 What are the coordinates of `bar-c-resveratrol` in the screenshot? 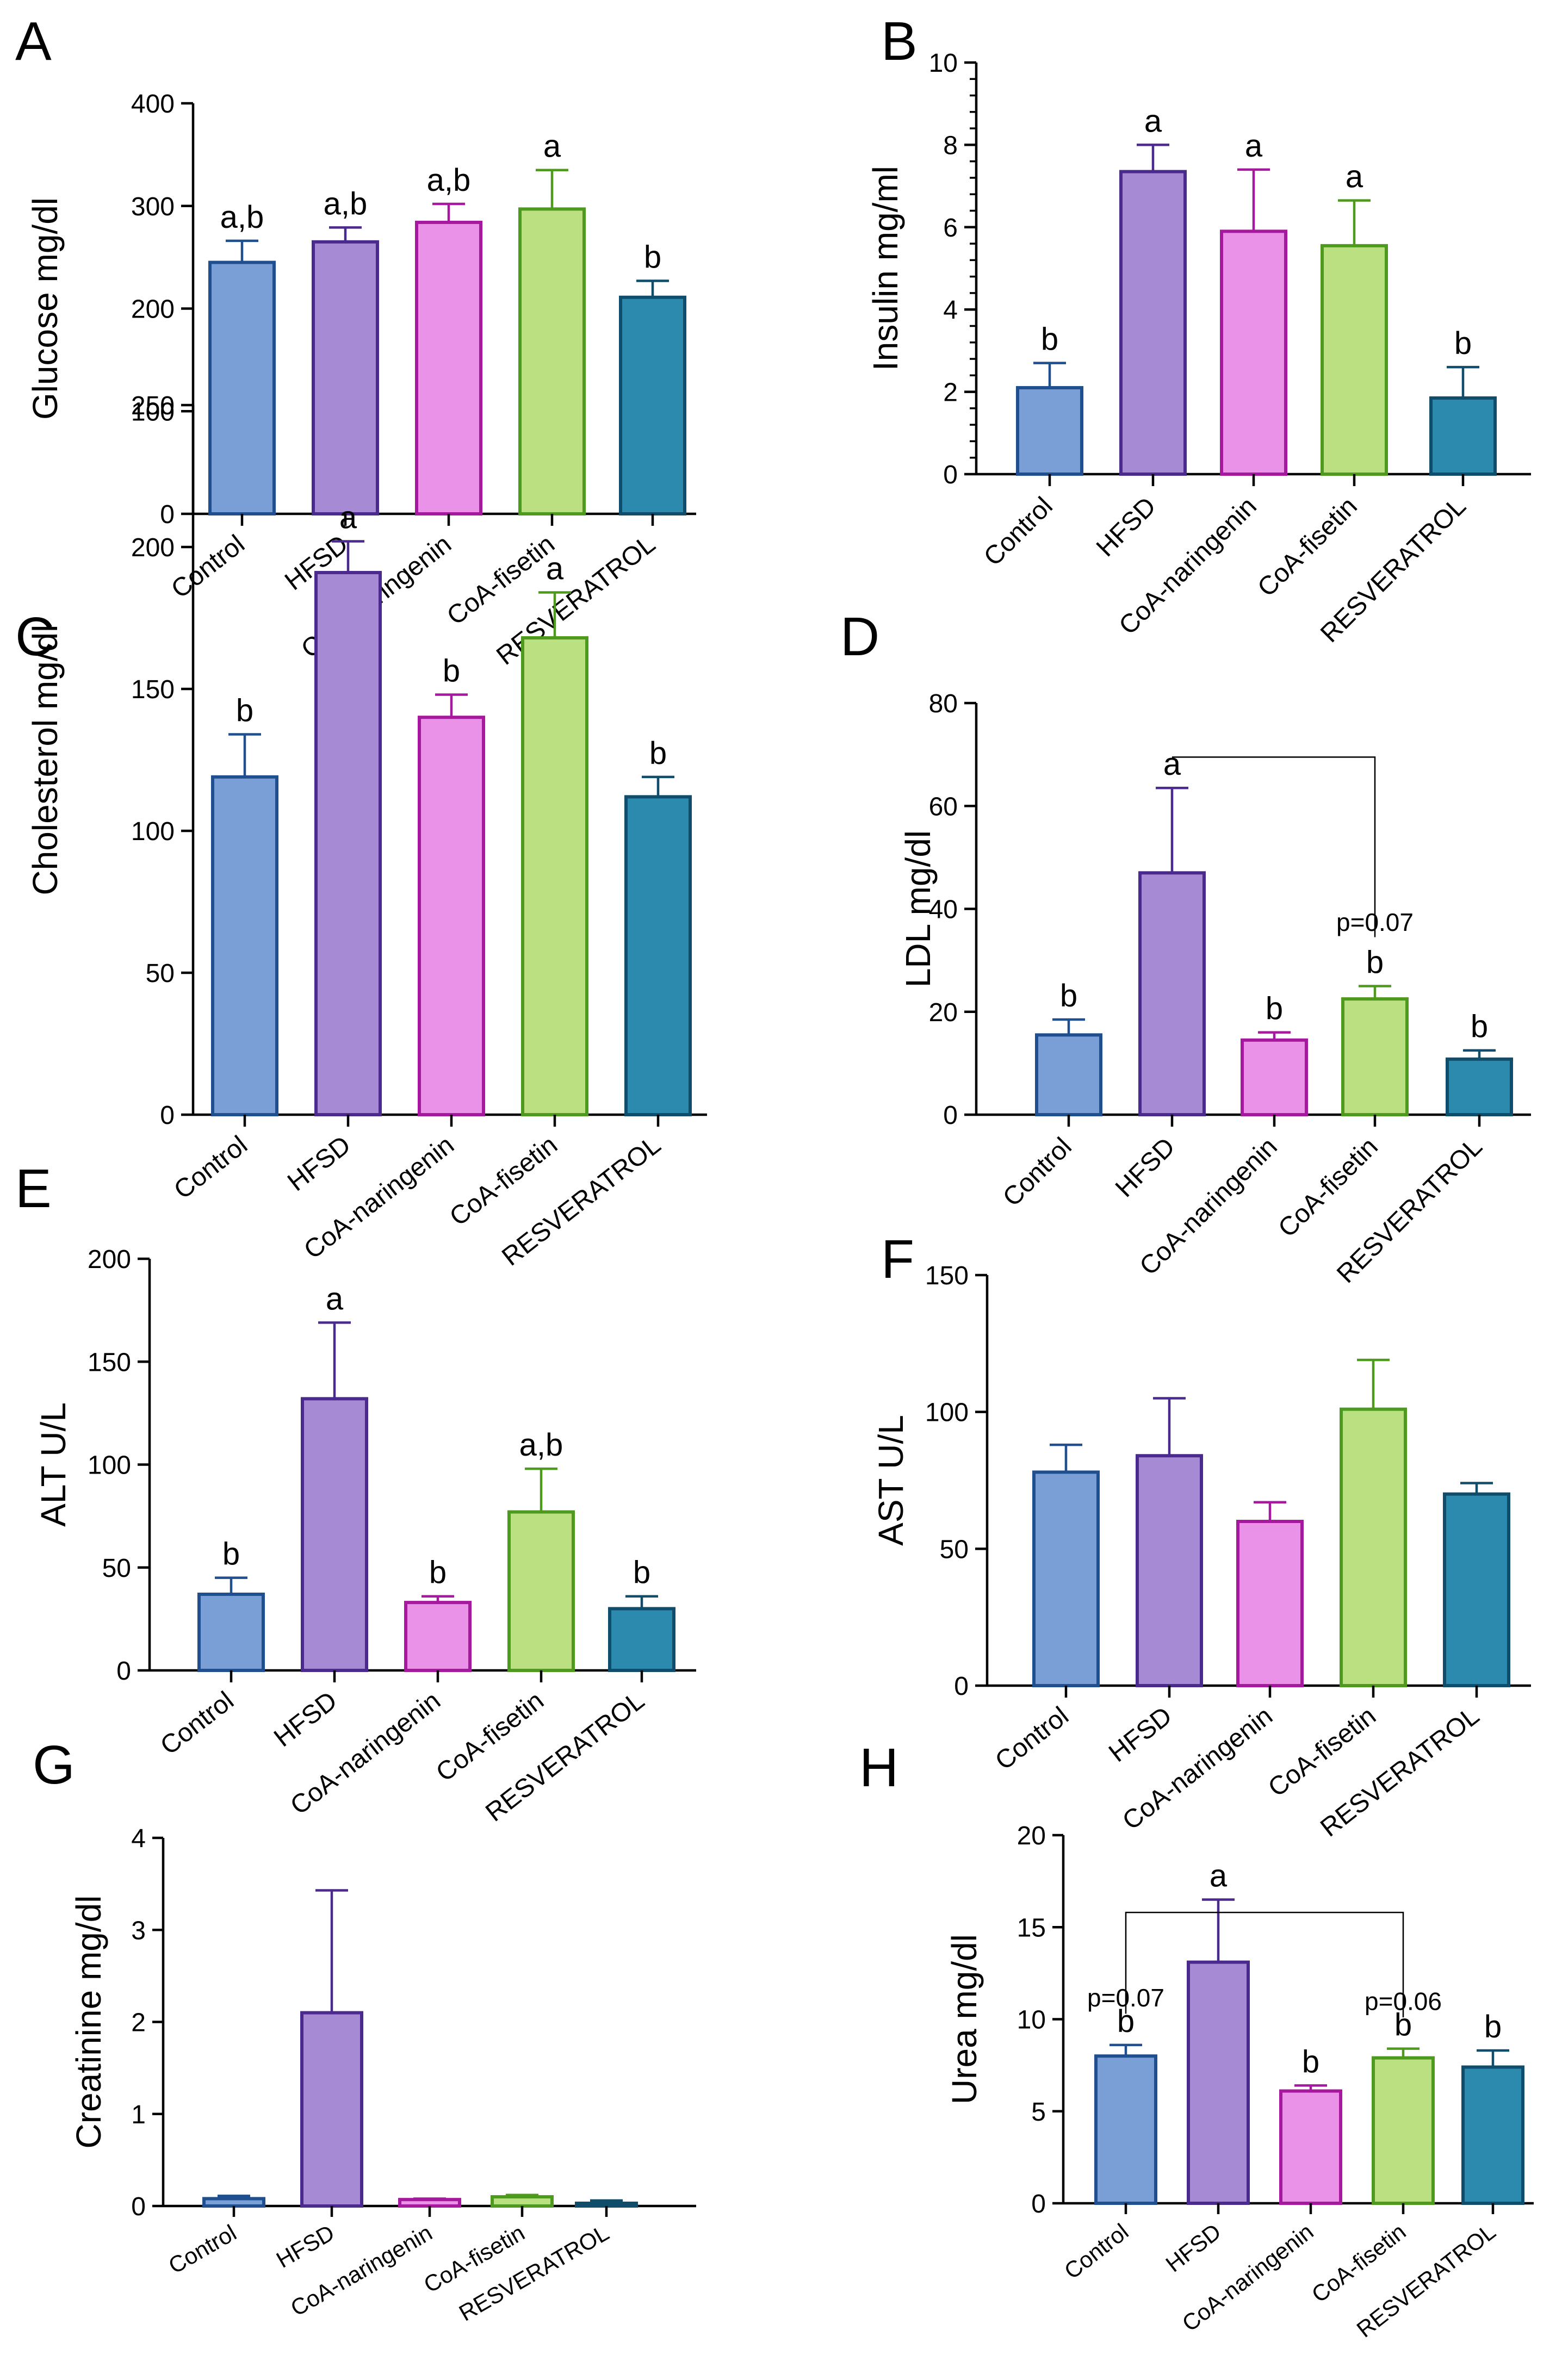 It's located at (658, 955).